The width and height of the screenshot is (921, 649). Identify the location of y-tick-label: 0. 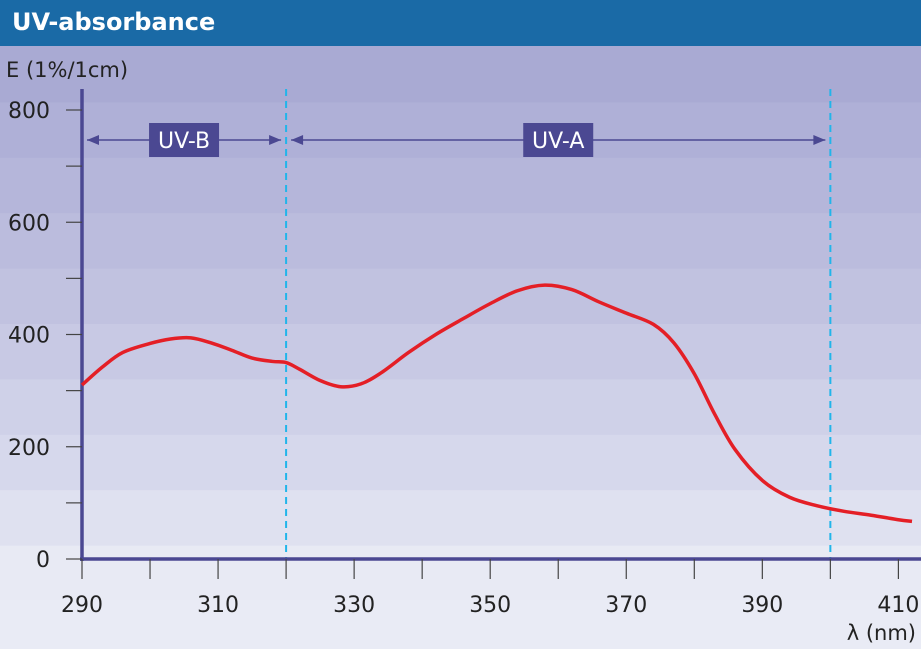
(43, 560).